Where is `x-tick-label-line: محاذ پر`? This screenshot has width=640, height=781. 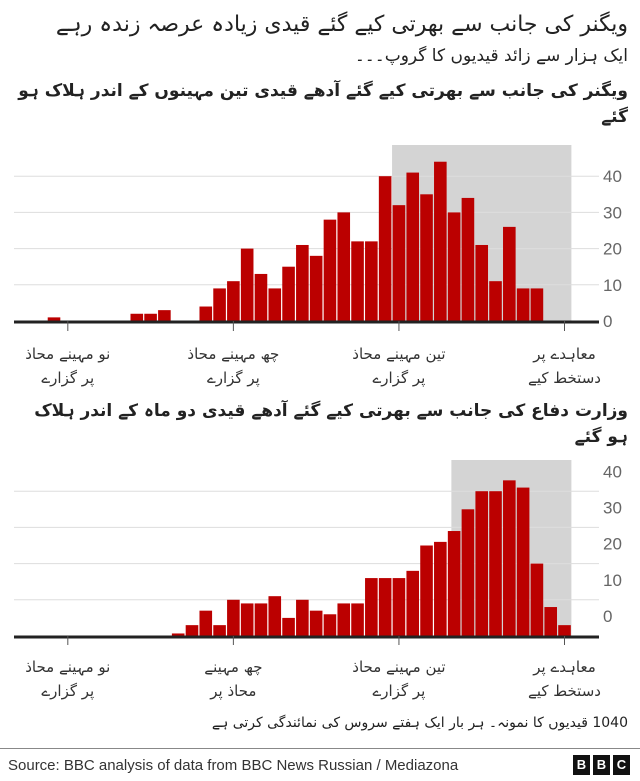
x-tick-label-line: محاذ پر is located at coordinates (233, 691).